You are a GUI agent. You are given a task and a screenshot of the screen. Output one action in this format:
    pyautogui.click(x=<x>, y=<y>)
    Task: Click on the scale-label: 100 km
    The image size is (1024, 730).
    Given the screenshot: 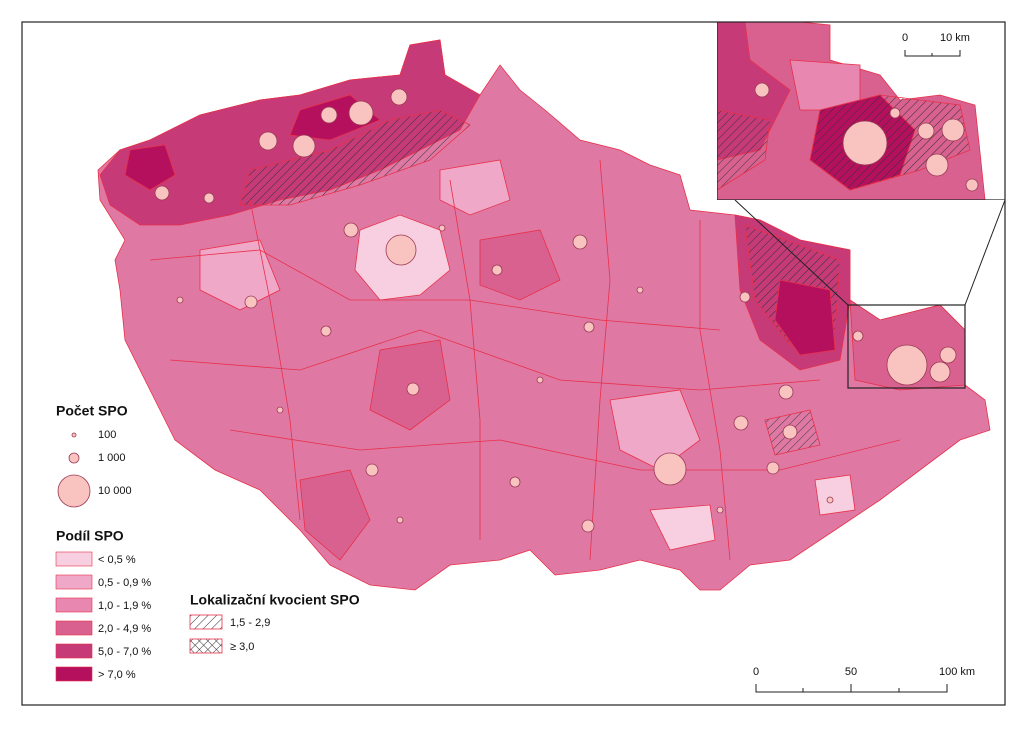 What is the action you would take?
    pyautogui.click(x=957, y=672)
    